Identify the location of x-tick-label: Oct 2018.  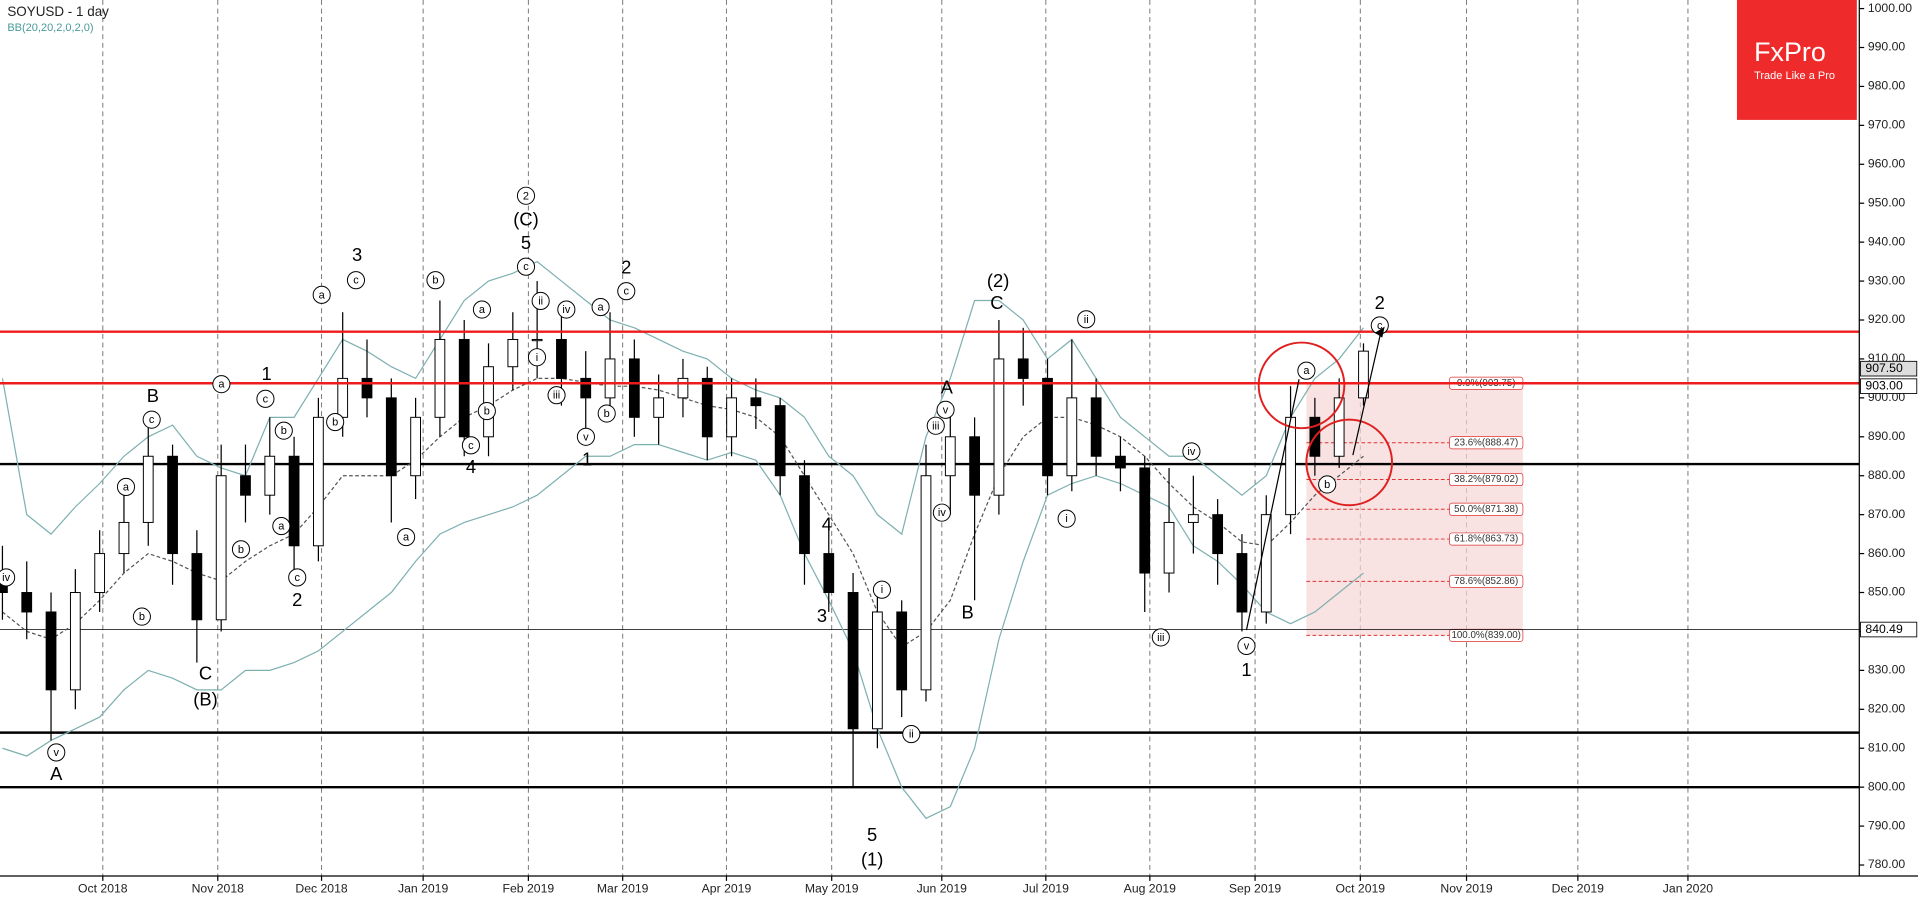
(103, 889).